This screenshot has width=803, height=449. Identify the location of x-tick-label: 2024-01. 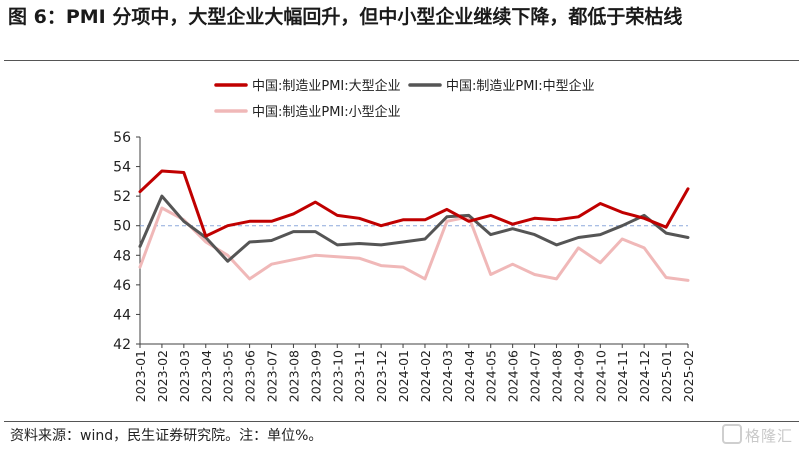
(403, 376).